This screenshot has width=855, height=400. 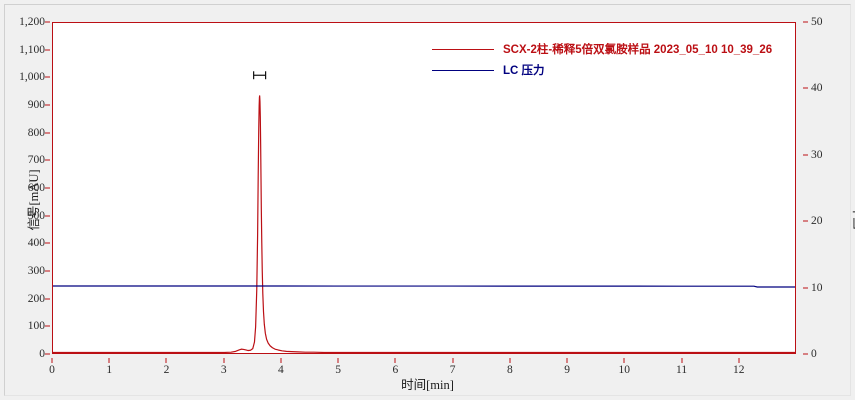 What do you see at coordinates (424, 286) in the screenshot?
I see `pressure-trace` at bounding box center [424, 286].